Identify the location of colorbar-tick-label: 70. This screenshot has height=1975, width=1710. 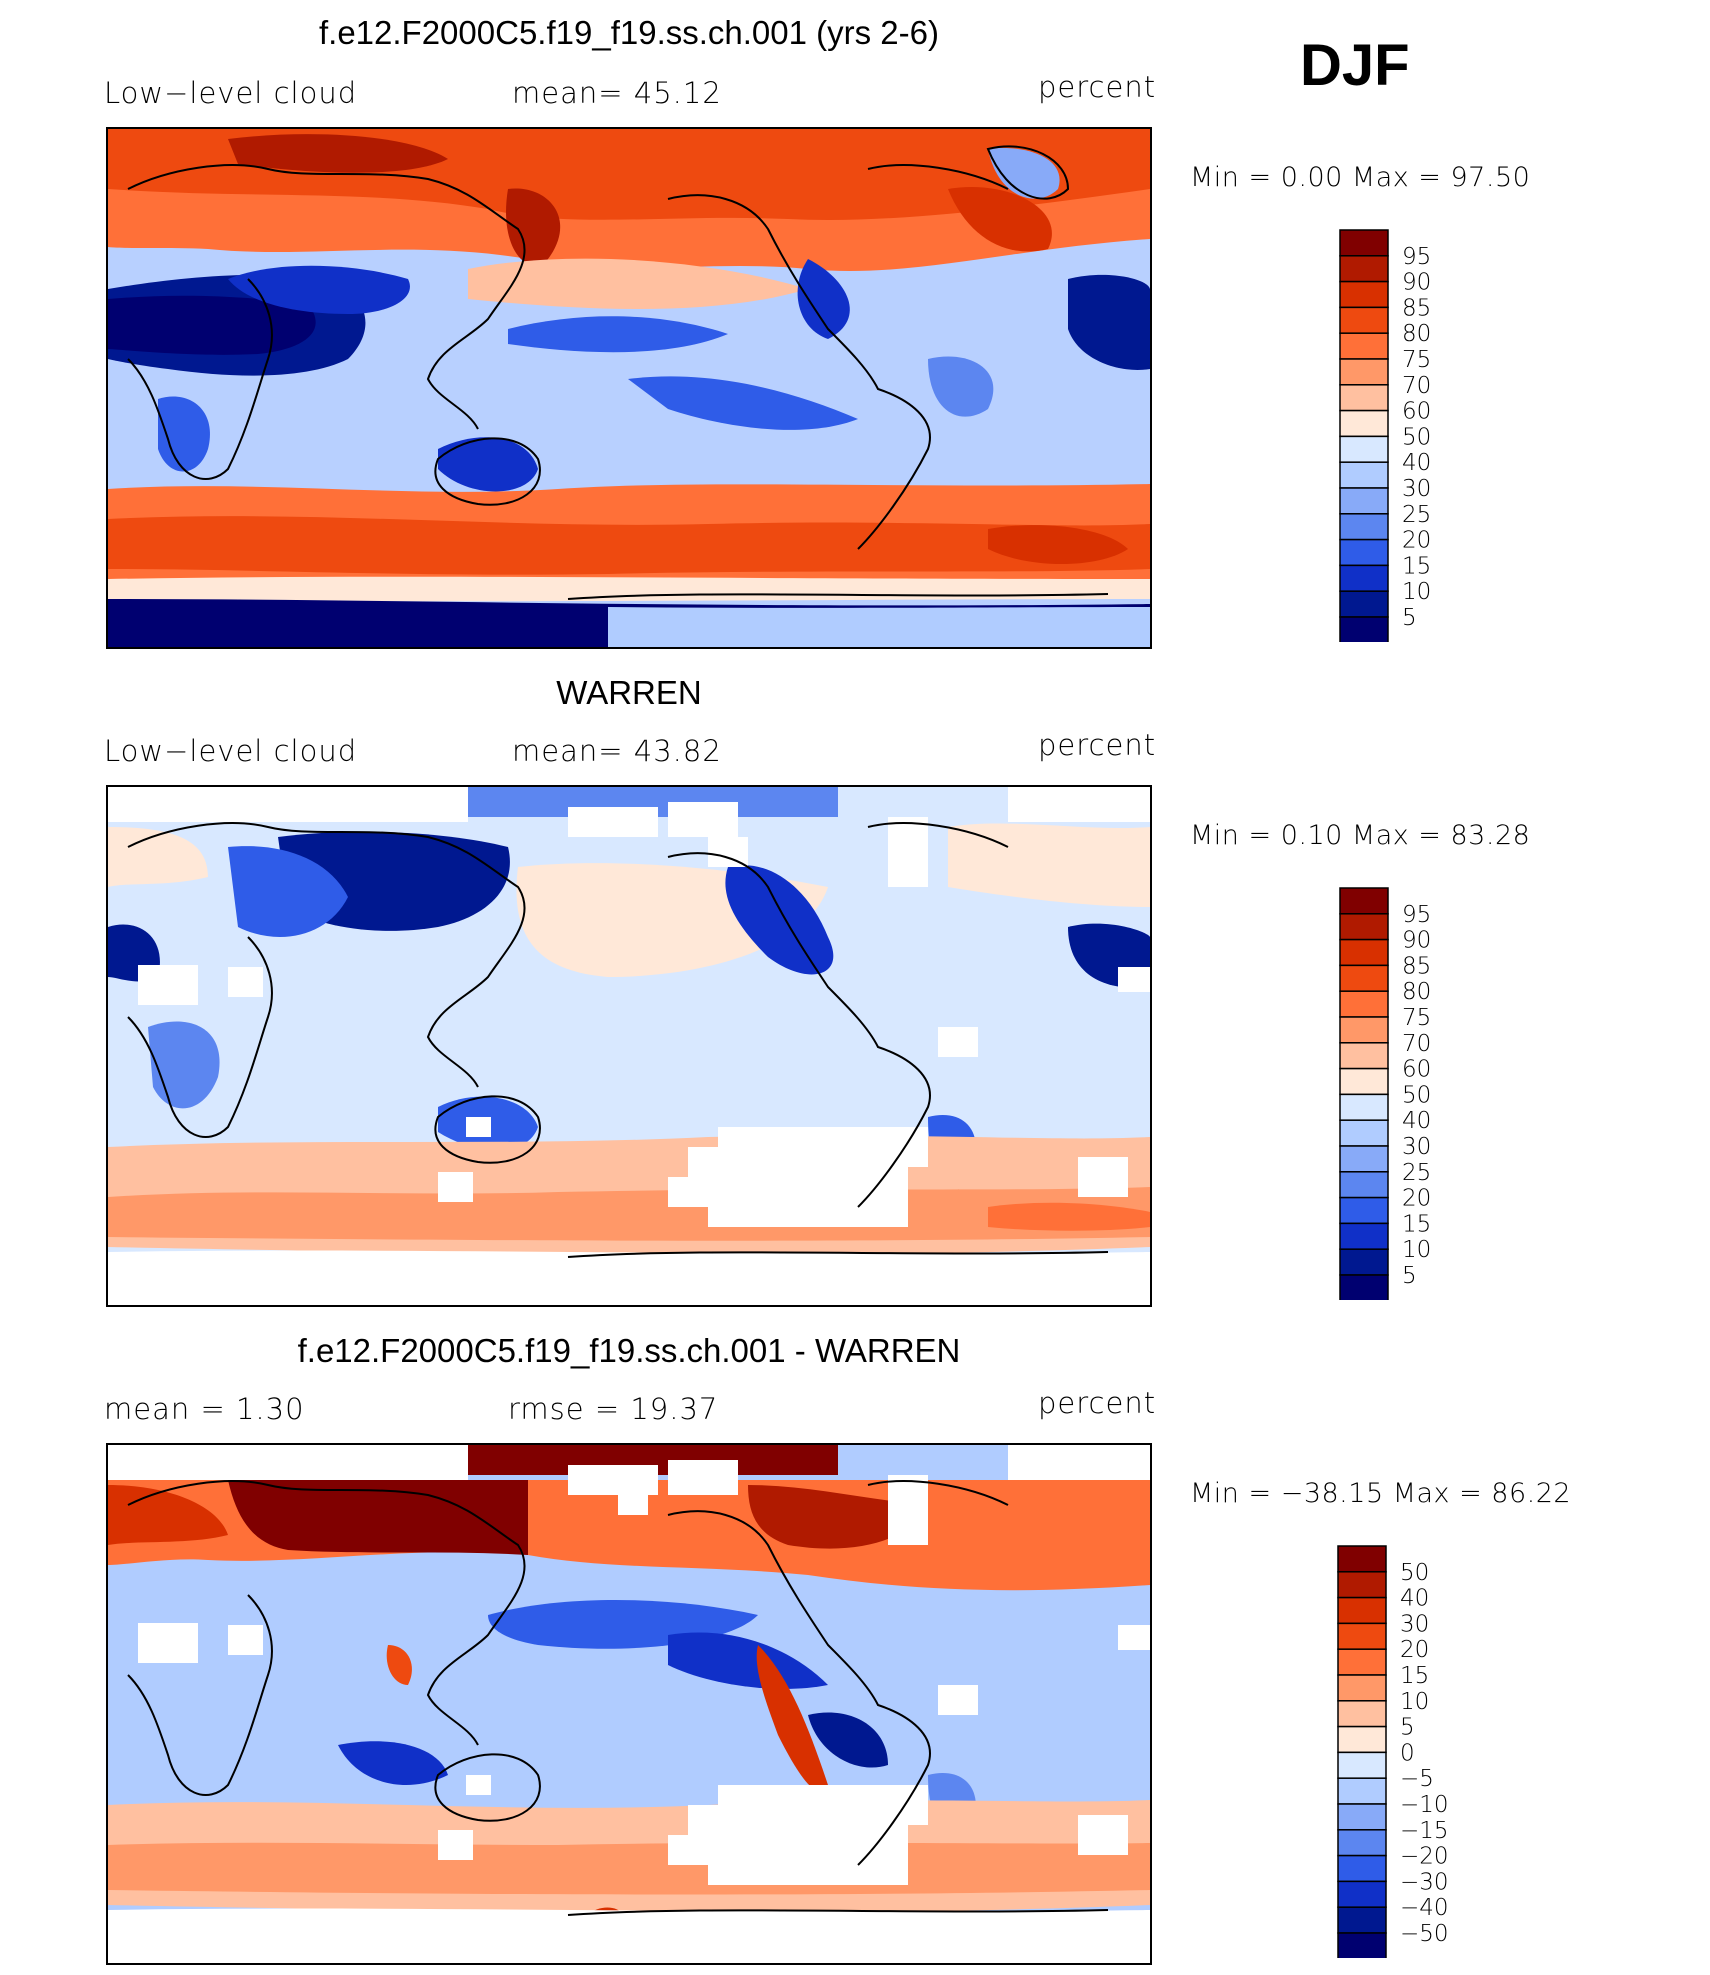
(1416, 1044).